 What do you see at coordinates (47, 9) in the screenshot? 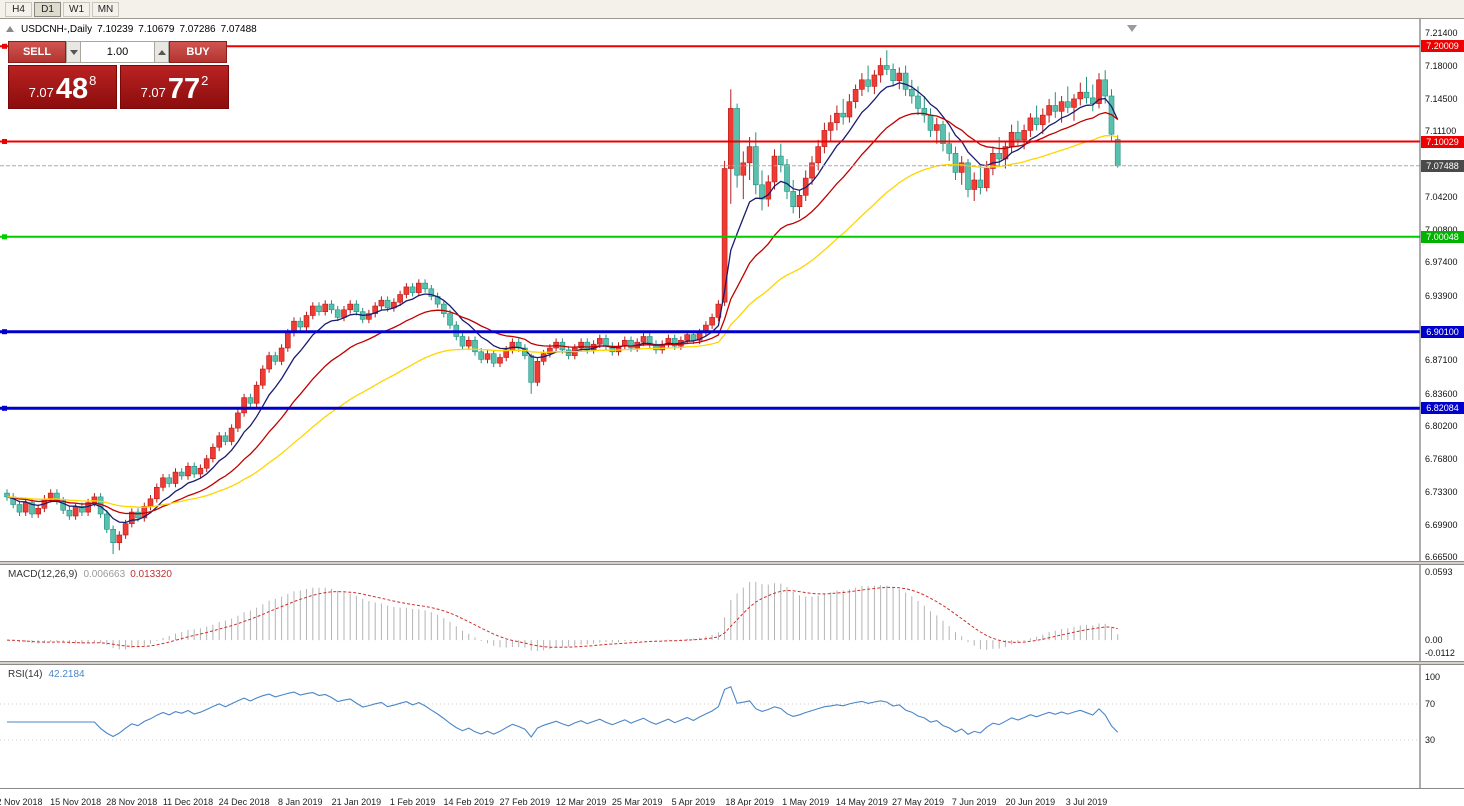
I see `timeframe-button-d1: D1` at bounding box center [47, 9].